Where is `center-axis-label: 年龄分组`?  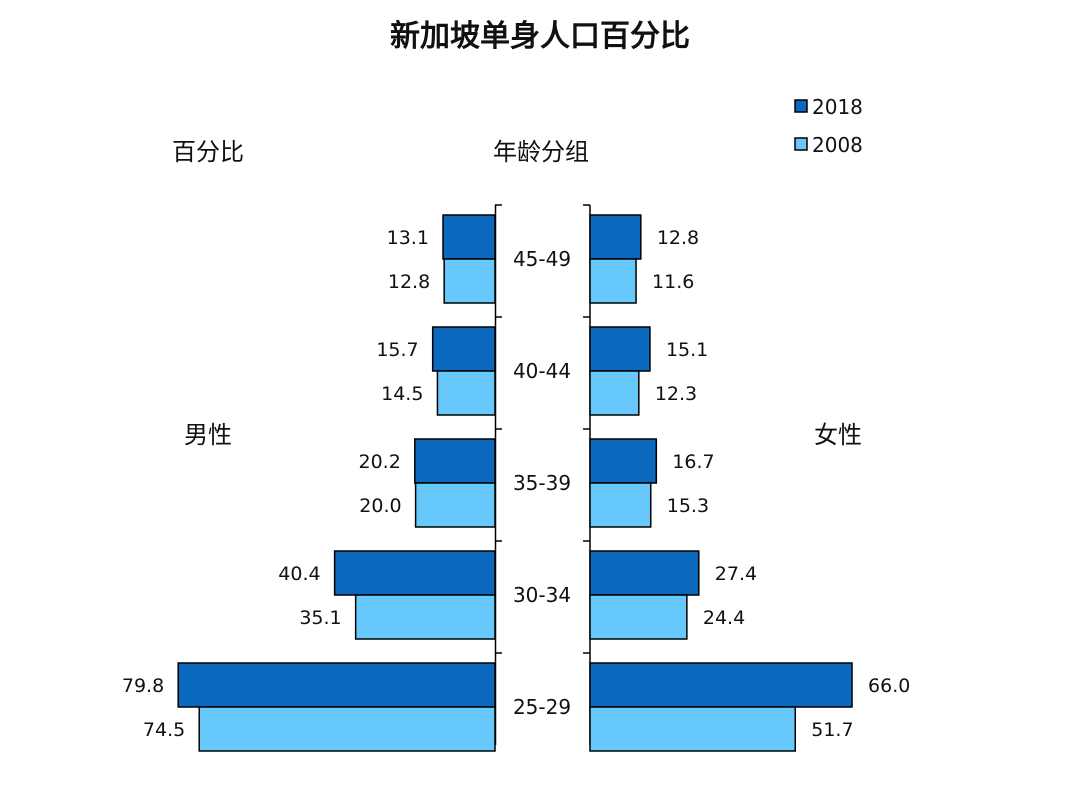 center-axis-label: 年龄分组 is located at coordinates (541, 152).